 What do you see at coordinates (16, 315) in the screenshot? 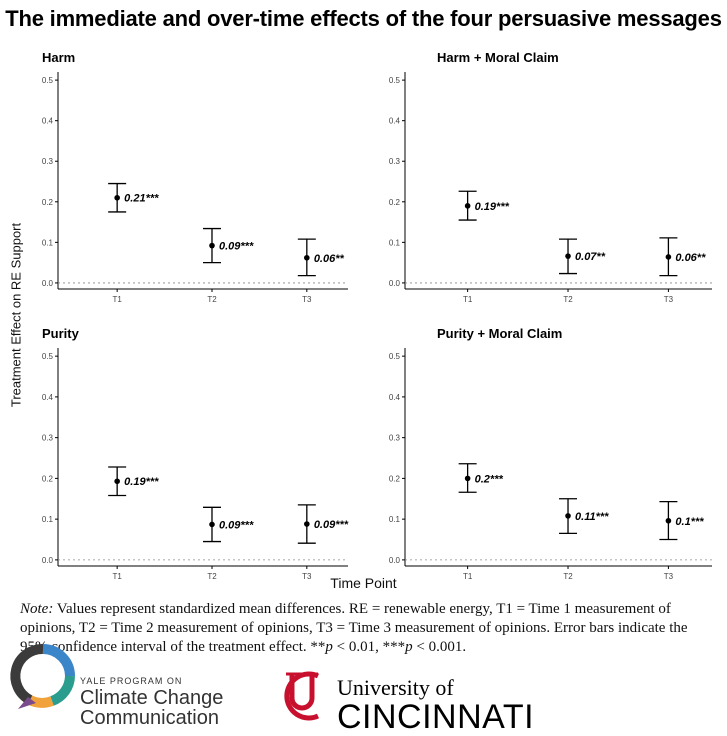
I see `y-axis-label: Treatment Effect on RE Support` at bounding box center [16, 315].